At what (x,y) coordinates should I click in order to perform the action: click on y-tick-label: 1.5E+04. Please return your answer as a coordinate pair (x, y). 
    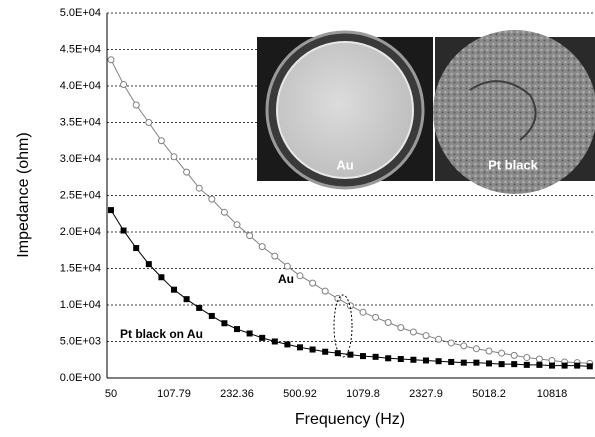
    Looking at the image, I should click on (80, 268).